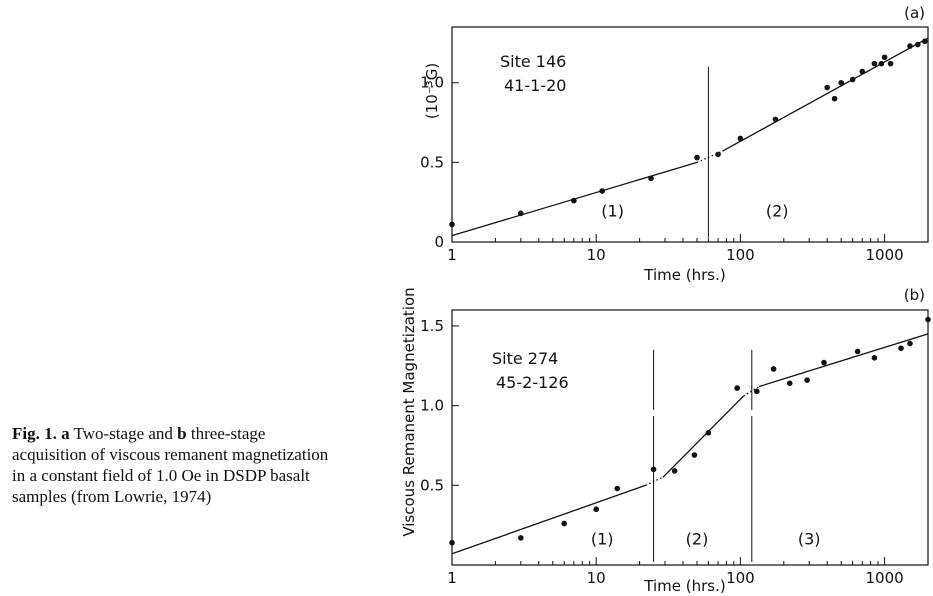  What do you see at coordinates (182, 433) in the screenshot?
I see `caption-b-label: b` at bounding box center [182, 433].